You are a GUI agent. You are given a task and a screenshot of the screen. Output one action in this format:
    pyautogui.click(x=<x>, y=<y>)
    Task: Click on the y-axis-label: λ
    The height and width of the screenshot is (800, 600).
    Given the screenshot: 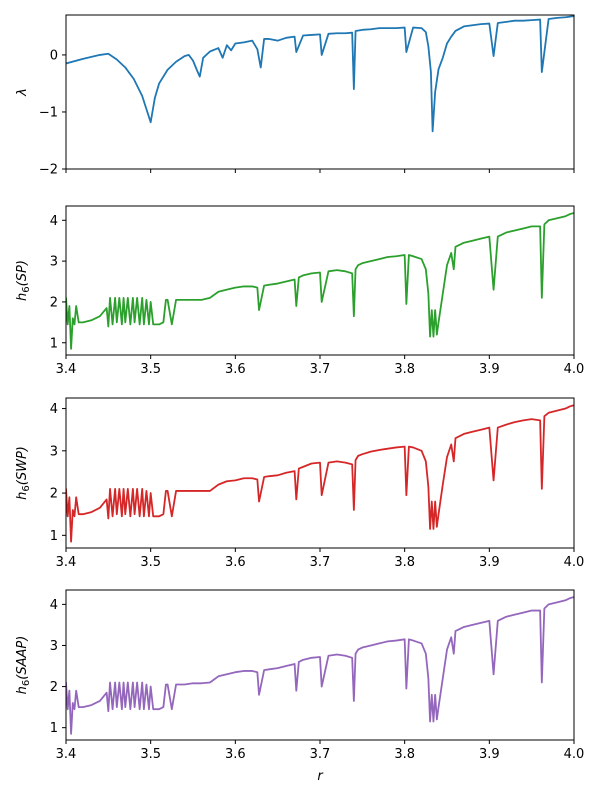 What is the action you would take?
    pyautogui.click(x=22, y=92)
    